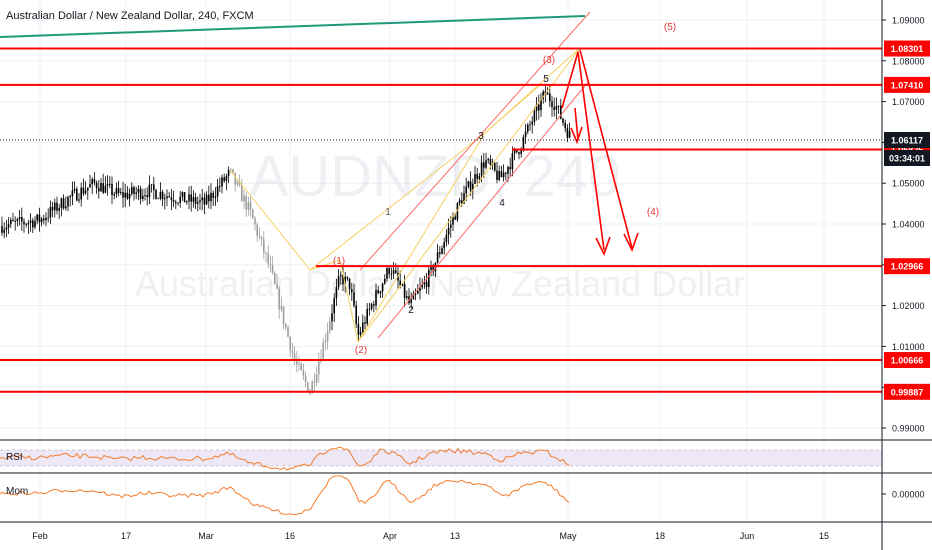  Describe the element at coordinates (339, 261) in the screenshot. I see `wave-label: (1)` at that location.